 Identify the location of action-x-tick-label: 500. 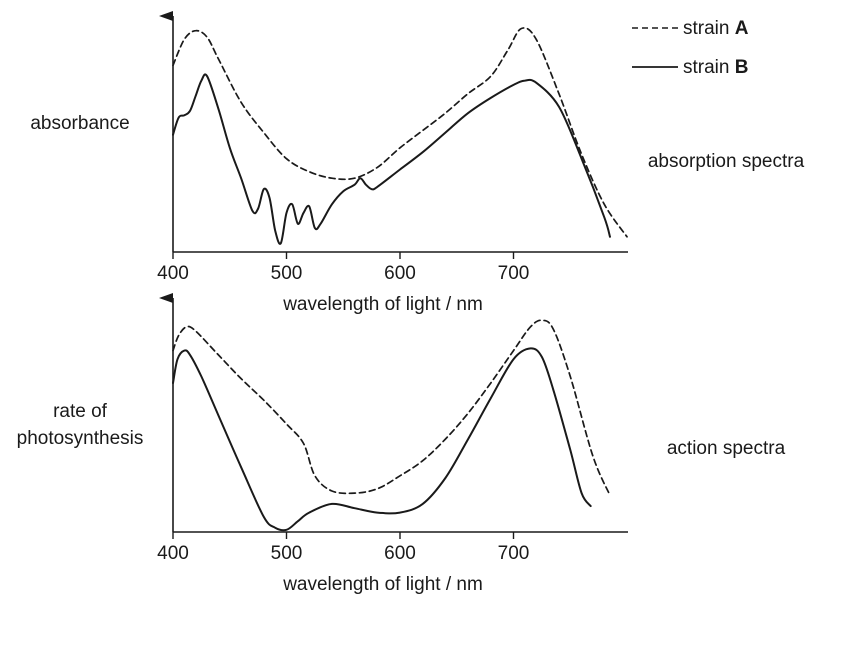
(287, 553).